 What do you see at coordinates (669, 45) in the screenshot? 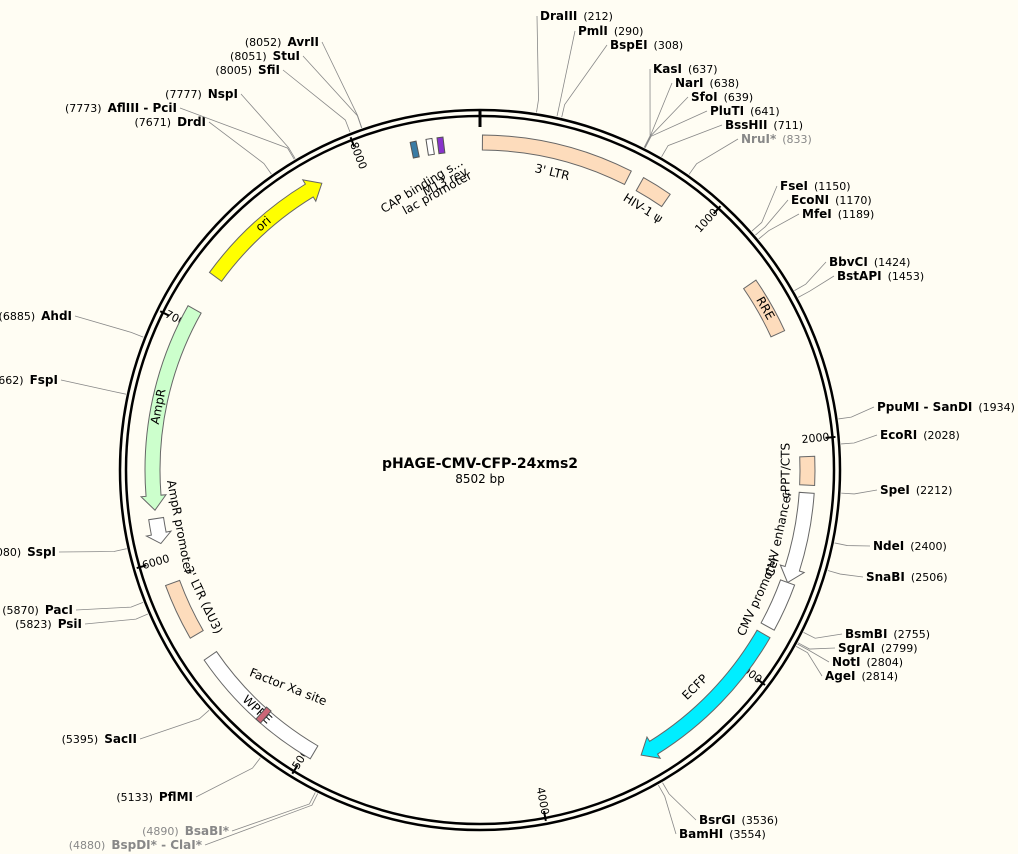
I see `site-position: (308)` at bounding box center [669, 45].